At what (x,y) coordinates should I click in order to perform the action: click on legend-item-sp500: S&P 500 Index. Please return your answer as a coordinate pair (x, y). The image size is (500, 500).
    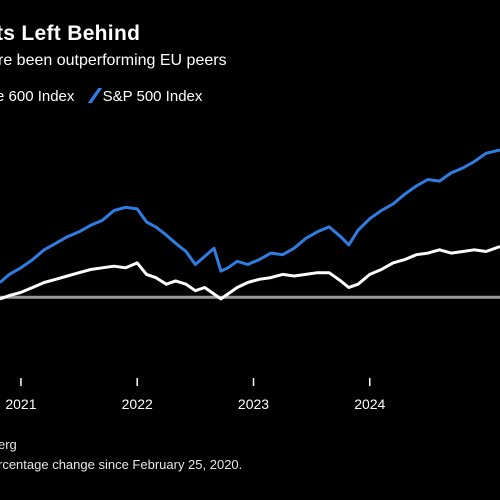
    Looking at the image, I should click on (145, 96).